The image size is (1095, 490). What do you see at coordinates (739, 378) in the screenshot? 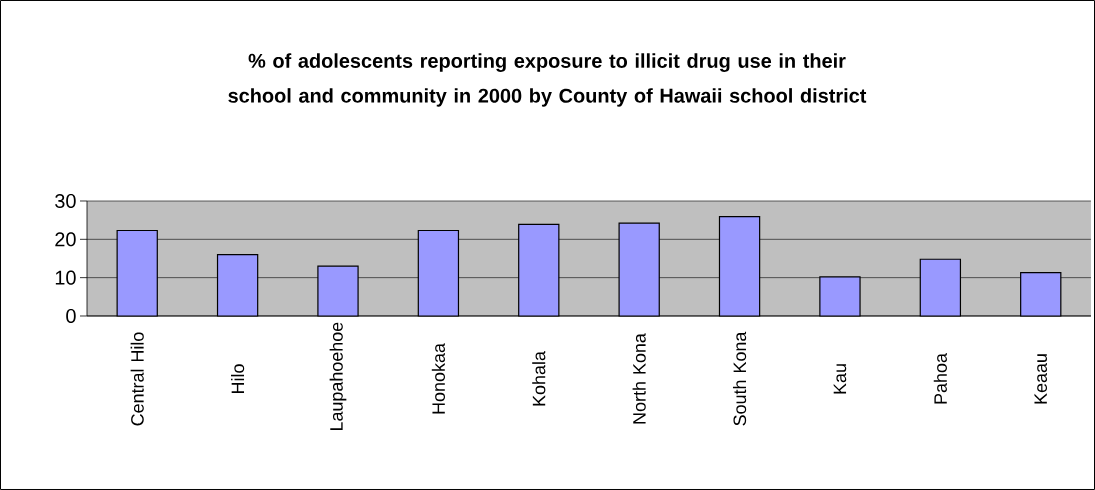
I see `x-tick-label: South Kona` at bounding box center [739, 378].